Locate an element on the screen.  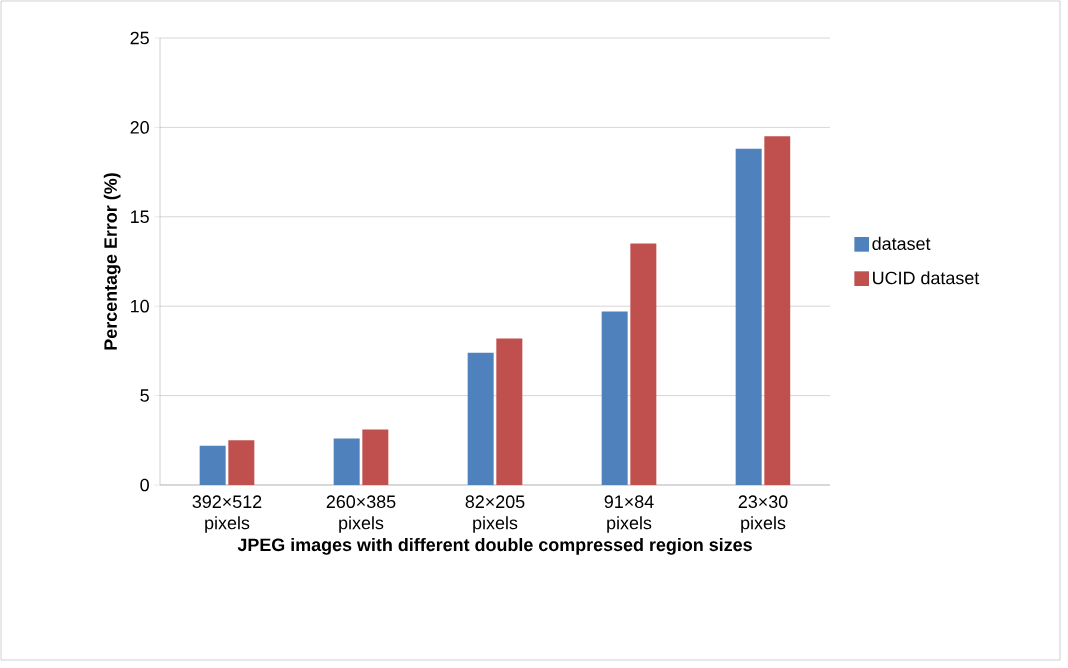
x-tick-label: 23×30 pixels is located at coordinates (763, 514).